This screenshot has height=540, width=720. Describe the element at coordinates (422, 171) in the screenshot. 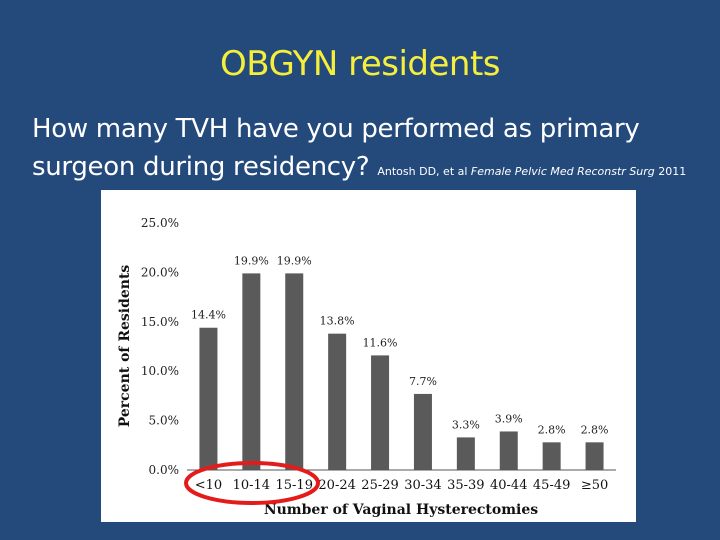

I see `citation-authors: Antosh DD, et al` at that location.